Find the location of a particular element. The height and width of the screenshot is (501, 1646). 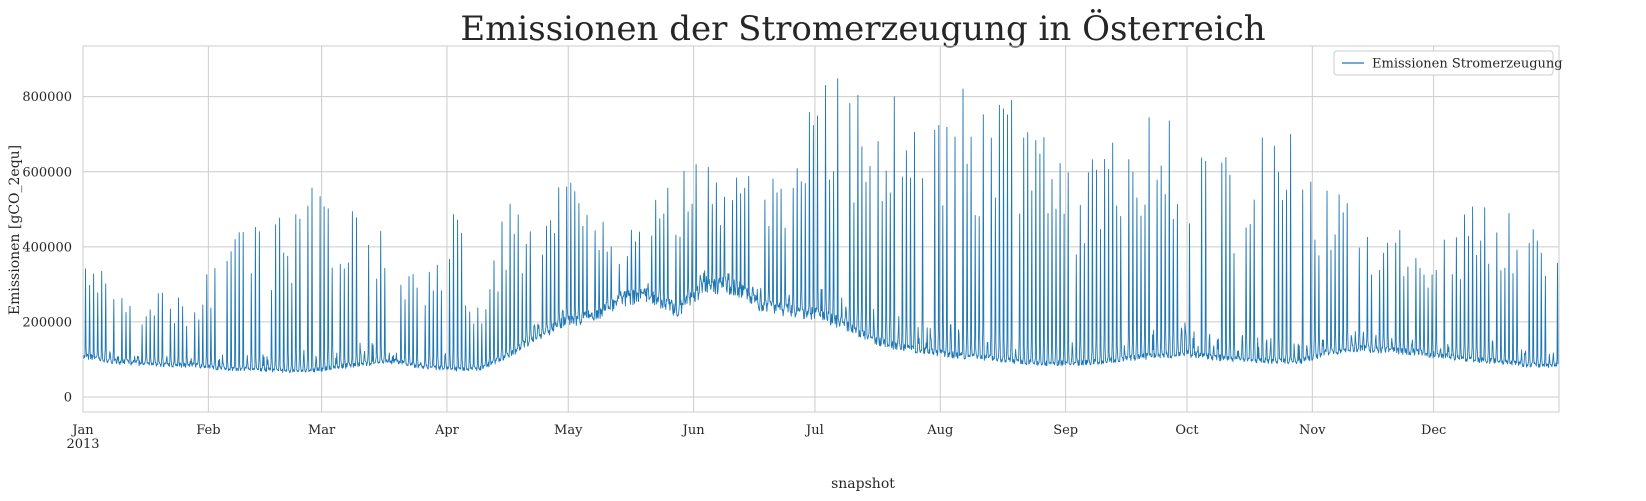

y-tick-labels: 0 200000 400000 600000 800000 is located at coordinates (47, 247).